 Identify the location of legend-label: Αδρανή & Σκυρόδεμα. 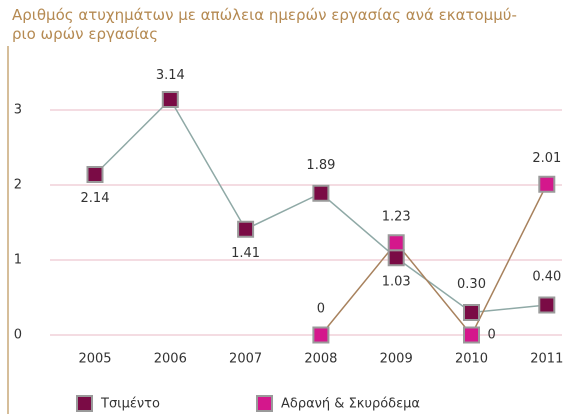
(350, 404).